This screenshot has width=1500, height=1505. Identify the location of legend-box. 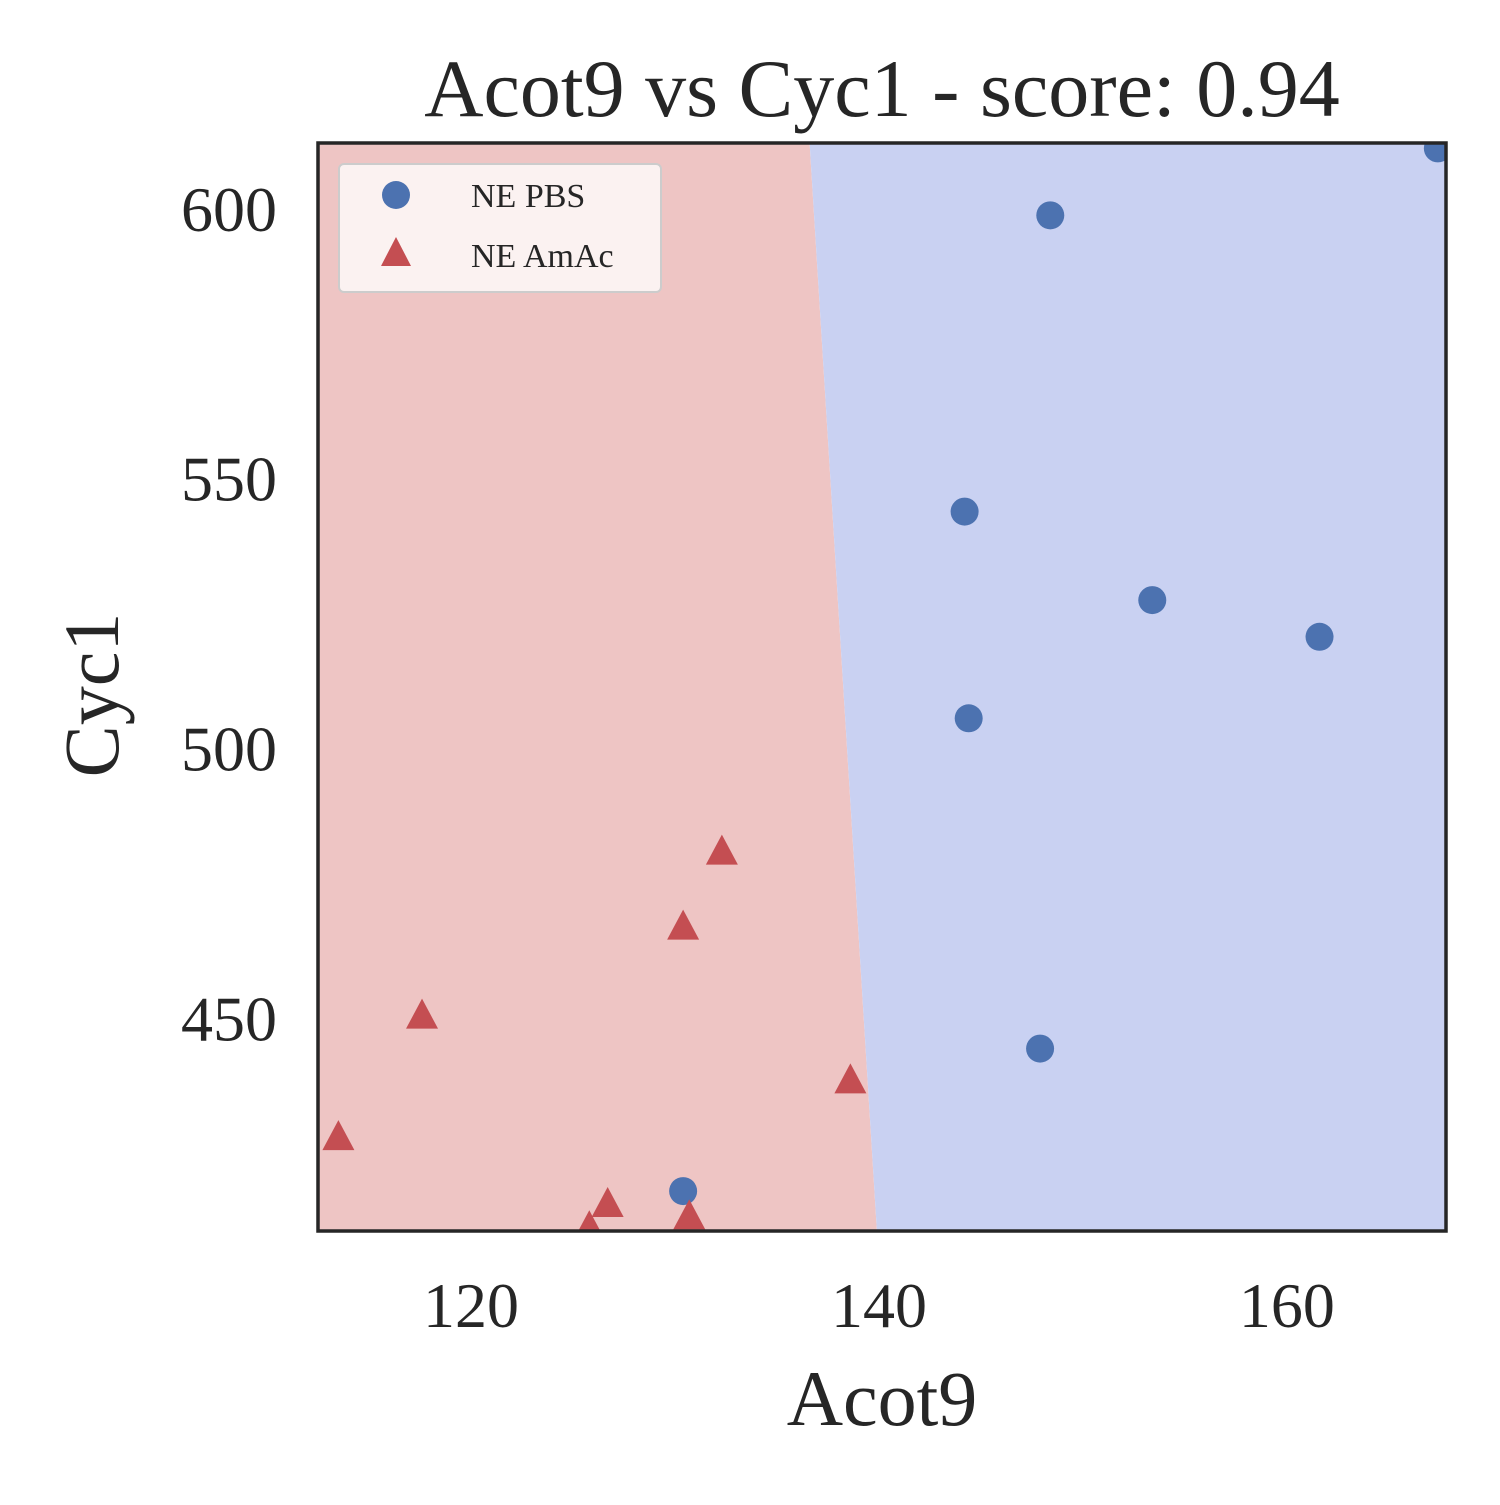
(500, 228).